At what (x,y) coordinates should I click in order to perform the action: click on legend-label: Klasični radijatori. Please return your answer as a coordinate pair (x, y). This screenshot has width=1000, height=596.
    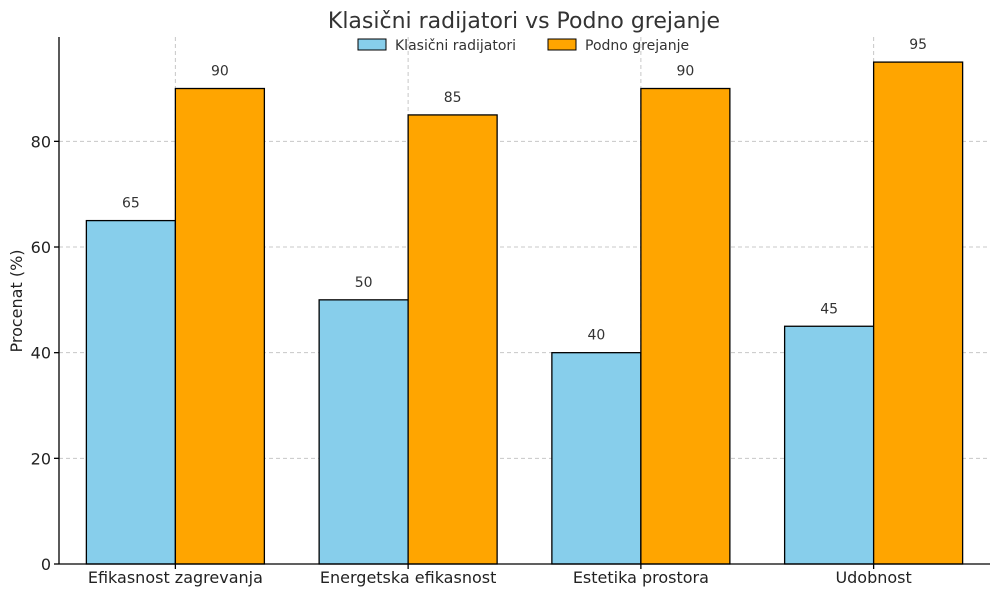
    Looking at the image, I should click on (455, 46).